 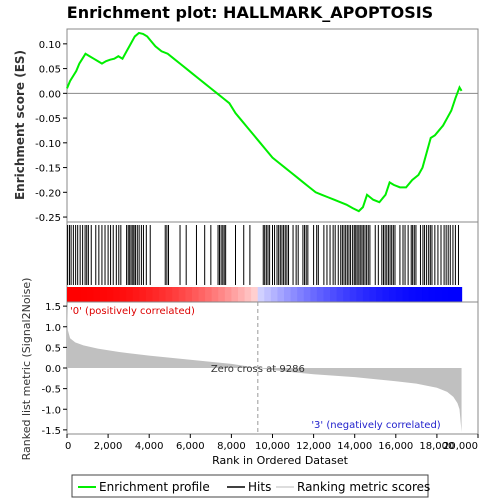 What do you see at coordinates (51, 410) in the screenshot?
I see `ranked-y-tick-label: -1.0` at bounding box center [51, 410].